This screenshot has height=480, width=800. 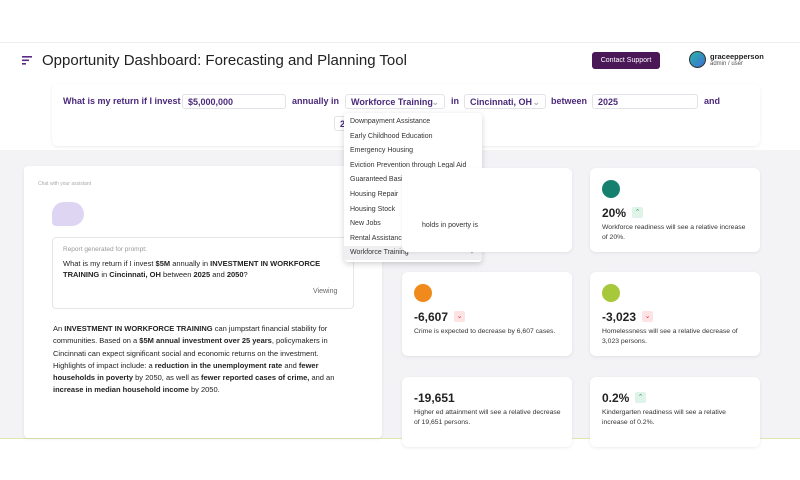 What do you see at coordinates (167, 378) in the screenshot?
I see `paragraph-segment: by 2050, as well as` at bounding box center [167, 378].